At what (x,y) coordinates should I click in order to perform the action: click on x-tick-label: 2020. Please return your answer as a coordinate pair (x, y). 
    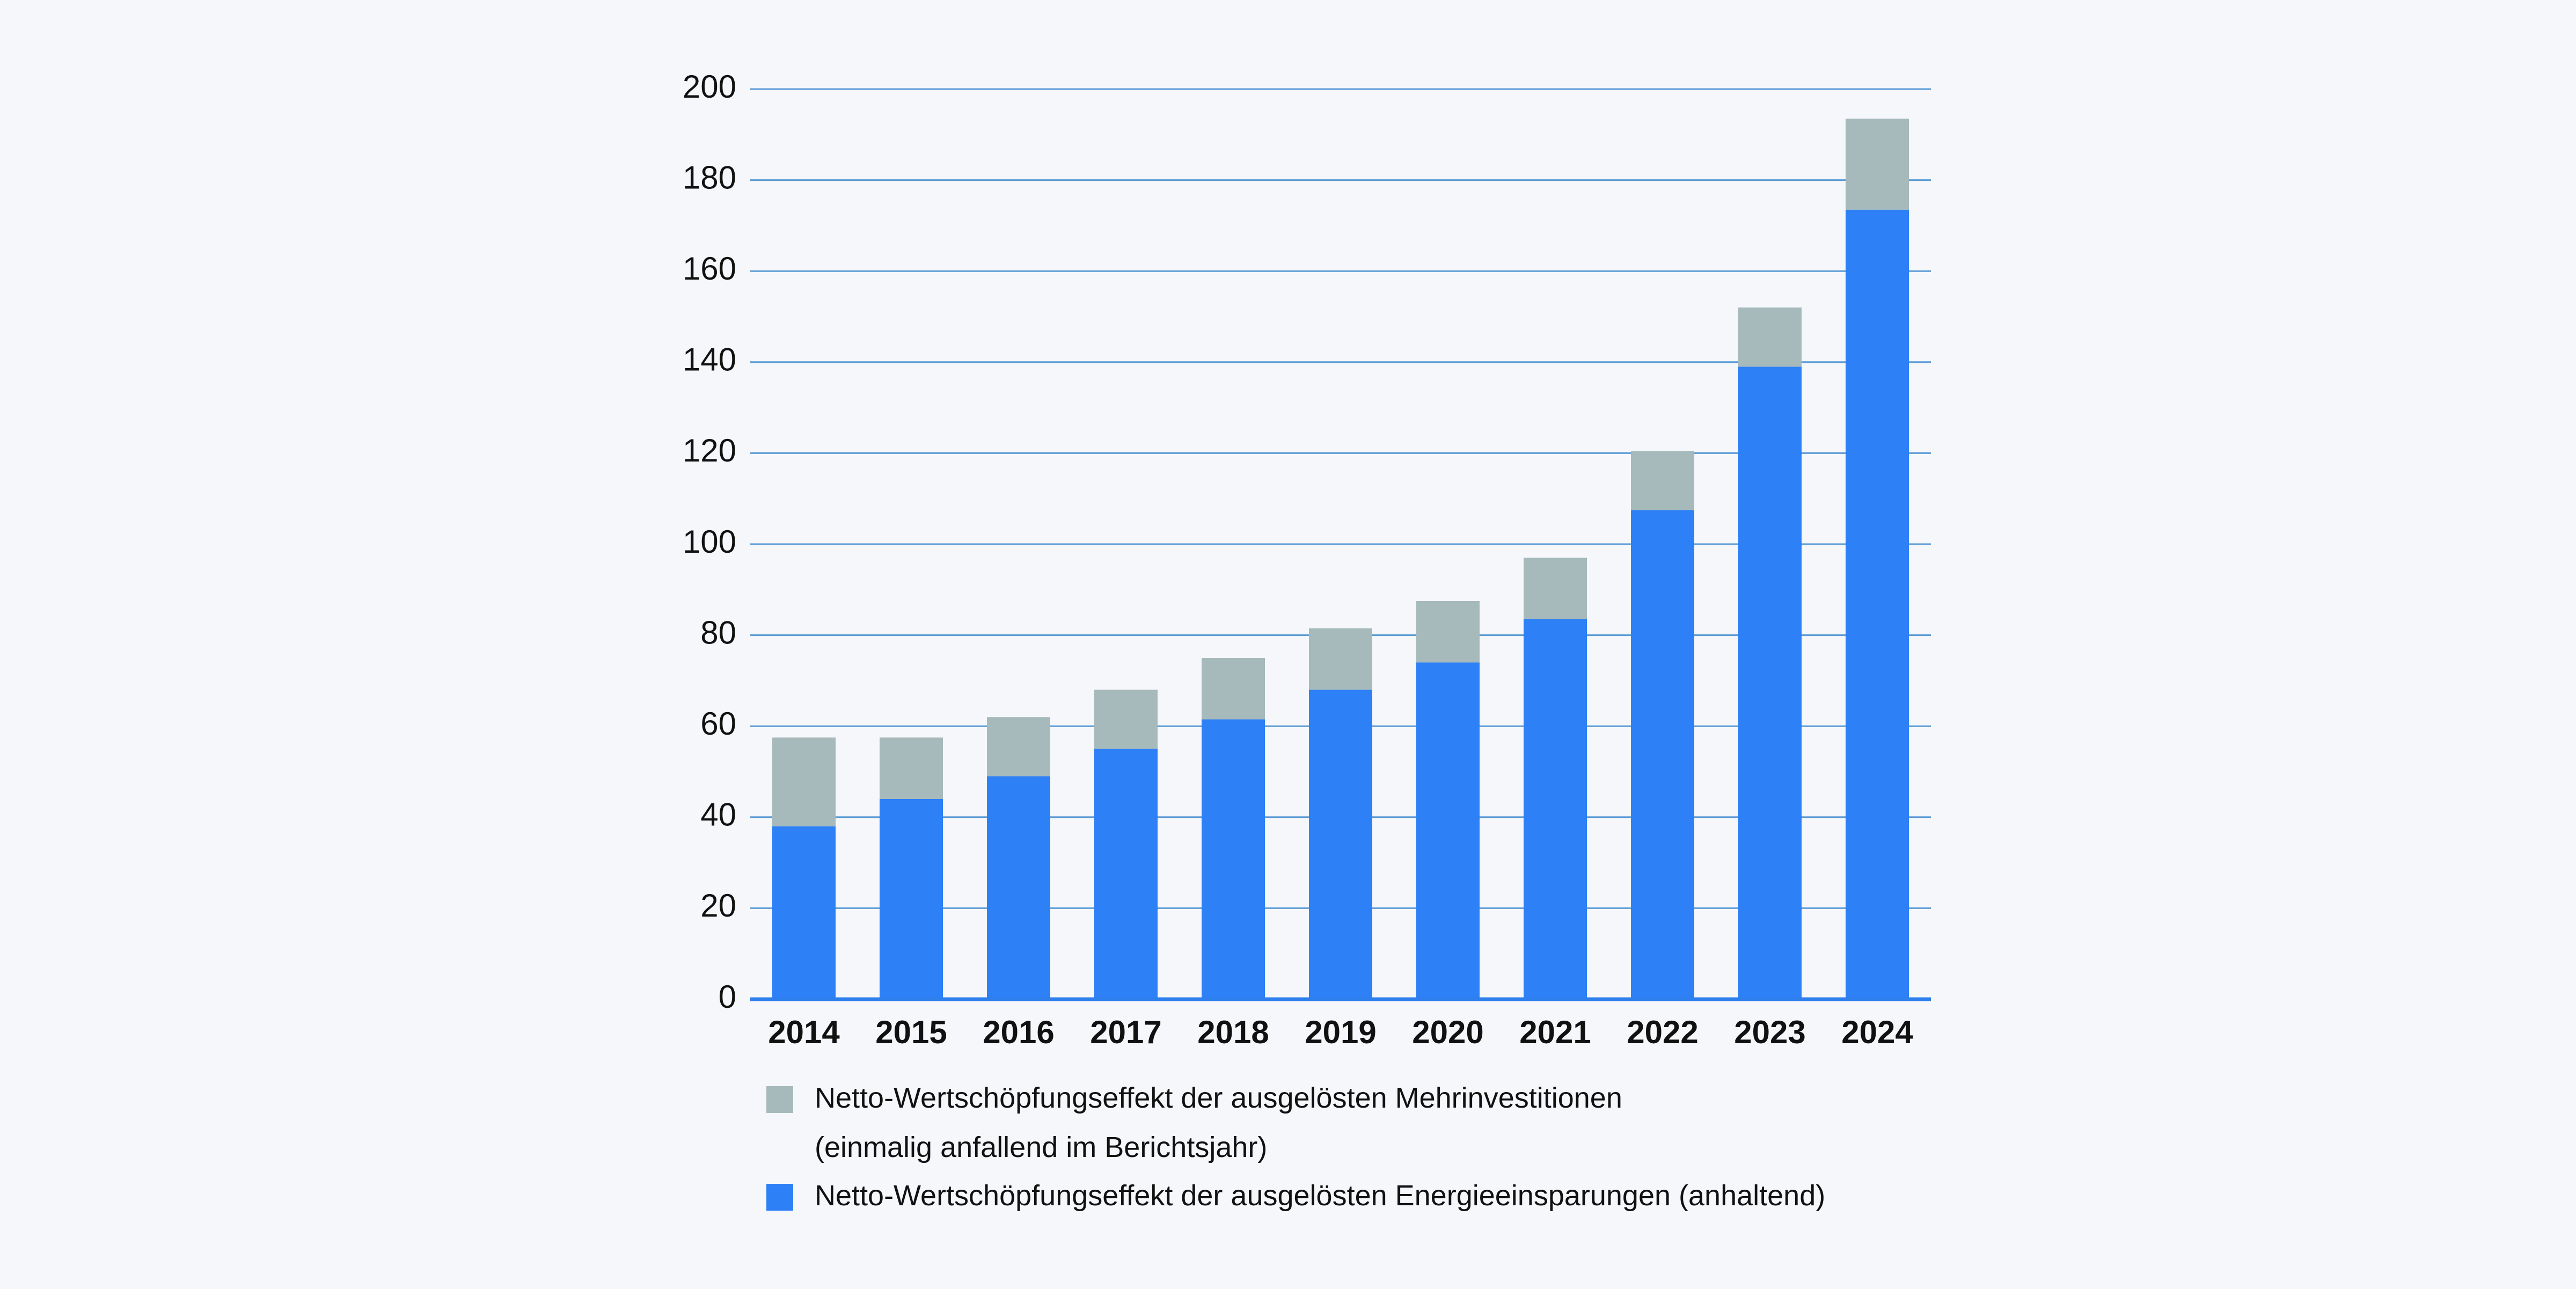
    Looking at the image, I should click on (1447, 1032).